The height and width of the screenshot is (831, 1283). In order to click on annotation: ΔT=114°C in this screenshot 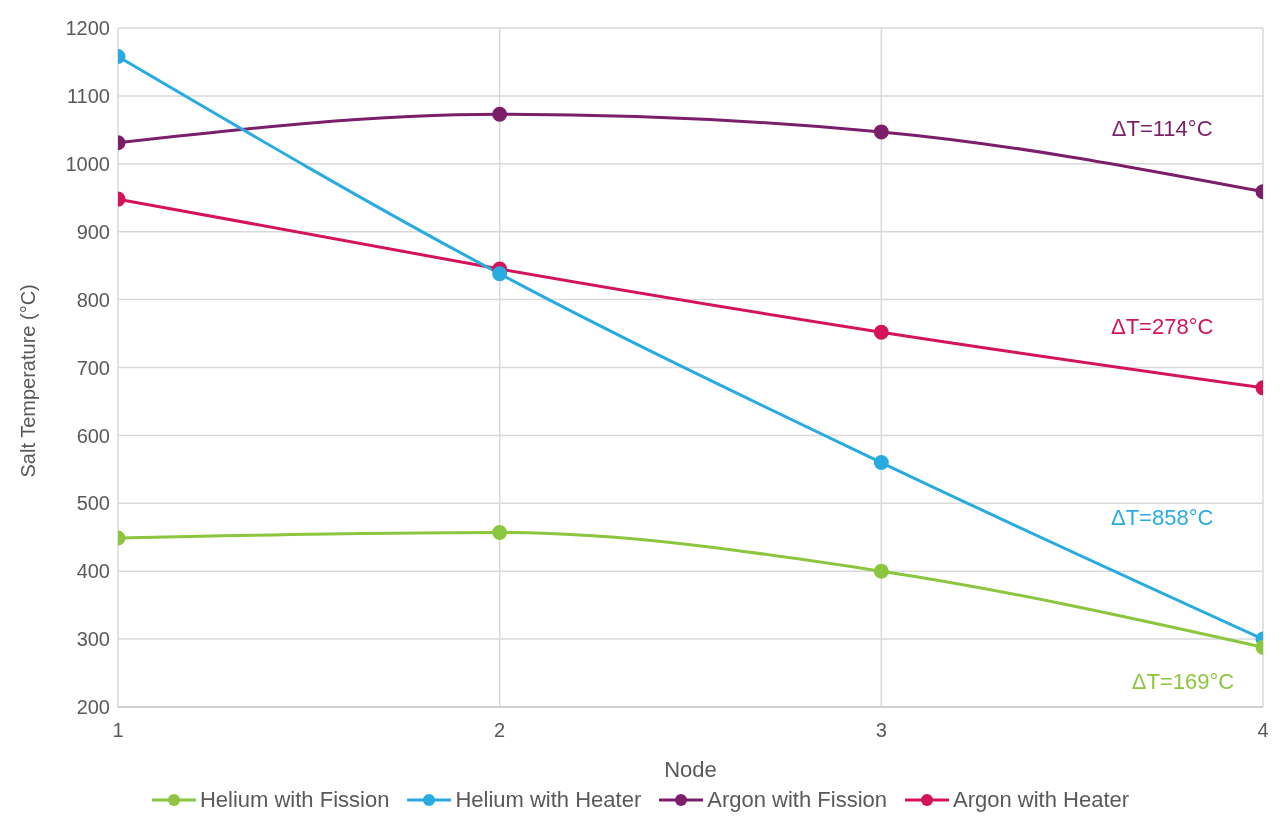, I will do `click(1162, 128)`.